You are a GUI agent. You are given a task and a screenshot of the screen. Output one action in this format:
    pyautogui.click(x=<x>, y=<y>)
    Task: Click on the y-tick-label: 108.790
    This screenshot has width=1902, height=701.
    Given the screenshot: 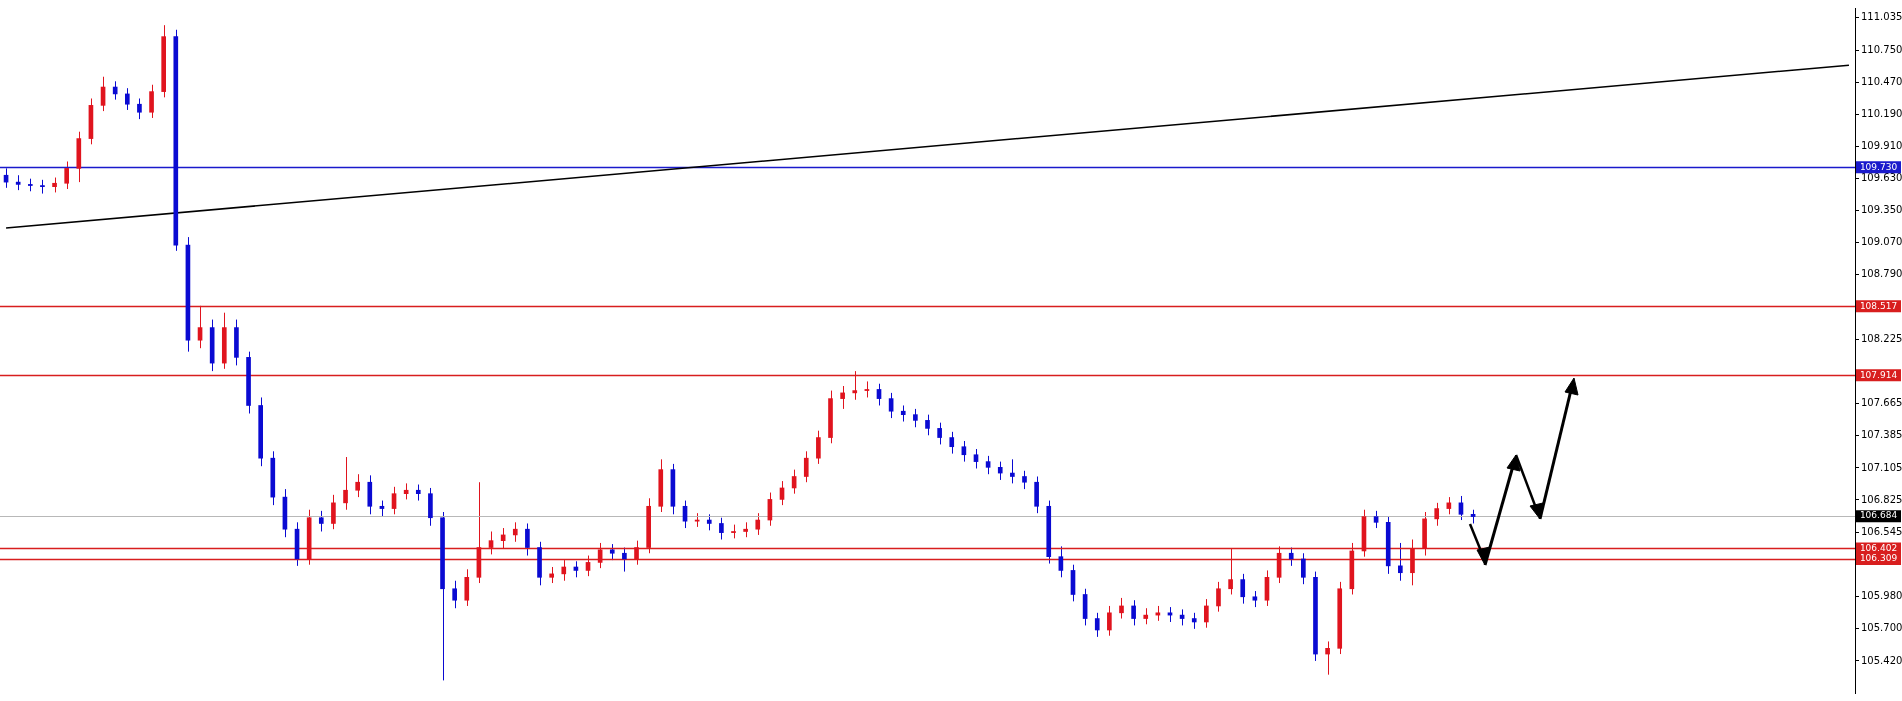 What is the action you would take?
    pyautogui.click(x=1881, y=274)
    